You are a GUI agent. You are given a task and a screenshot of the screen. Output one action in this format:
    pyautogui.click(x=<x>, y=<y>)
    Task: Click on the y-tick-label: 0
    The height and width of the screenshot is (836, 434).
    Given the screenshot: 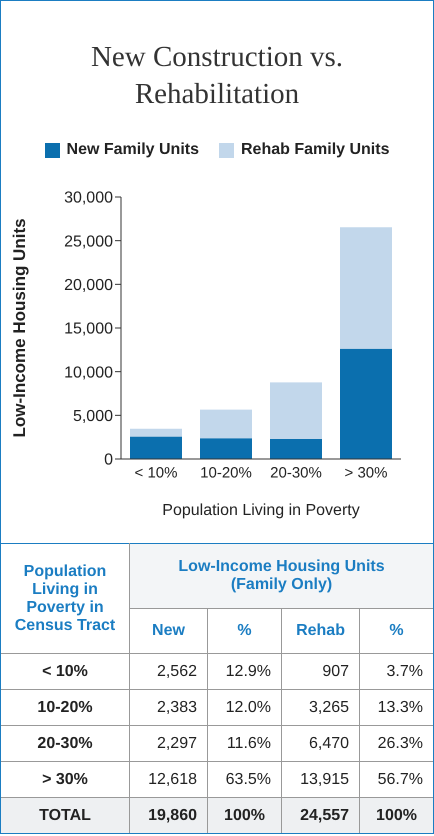 What is the action you would take?
    pyautogui.click(x=109, y=460)
    